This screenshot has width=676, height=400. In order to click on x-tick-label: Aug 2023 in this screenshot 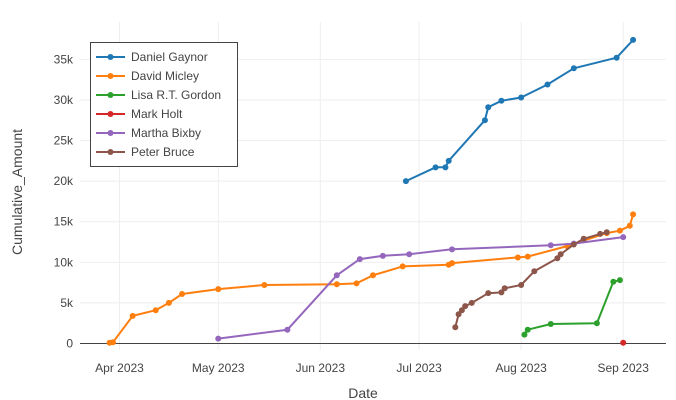, I will do `click(521, 368)`.